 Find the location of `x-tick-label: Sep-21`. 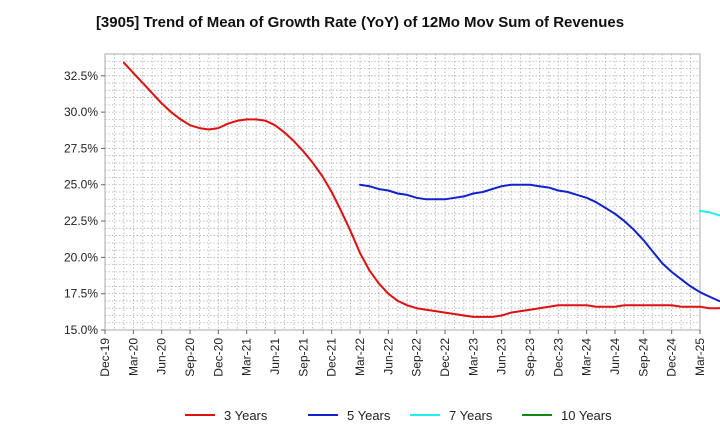

x-tick-label: Sep-21 is located at coordinates (303, 357).